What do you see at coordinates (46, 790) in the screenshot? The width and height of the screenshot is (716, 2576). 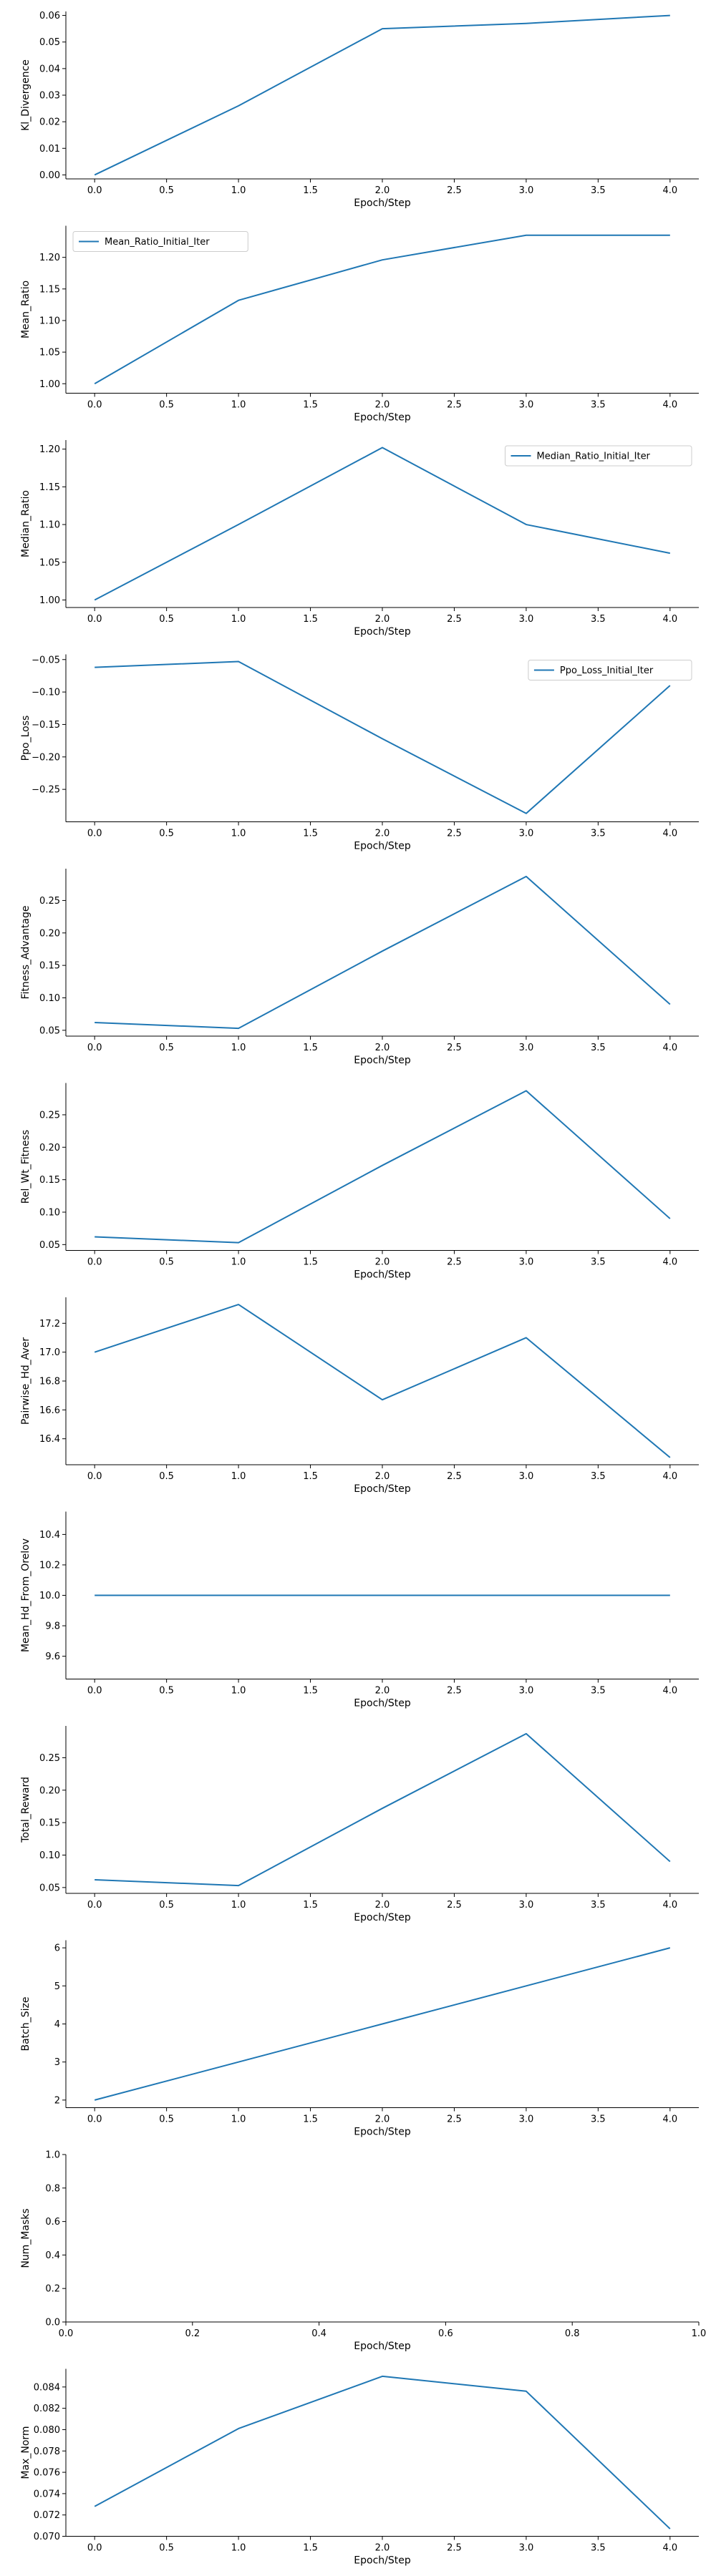 I see `y-tick-label: −0.25` at bounding box center [46, 790].